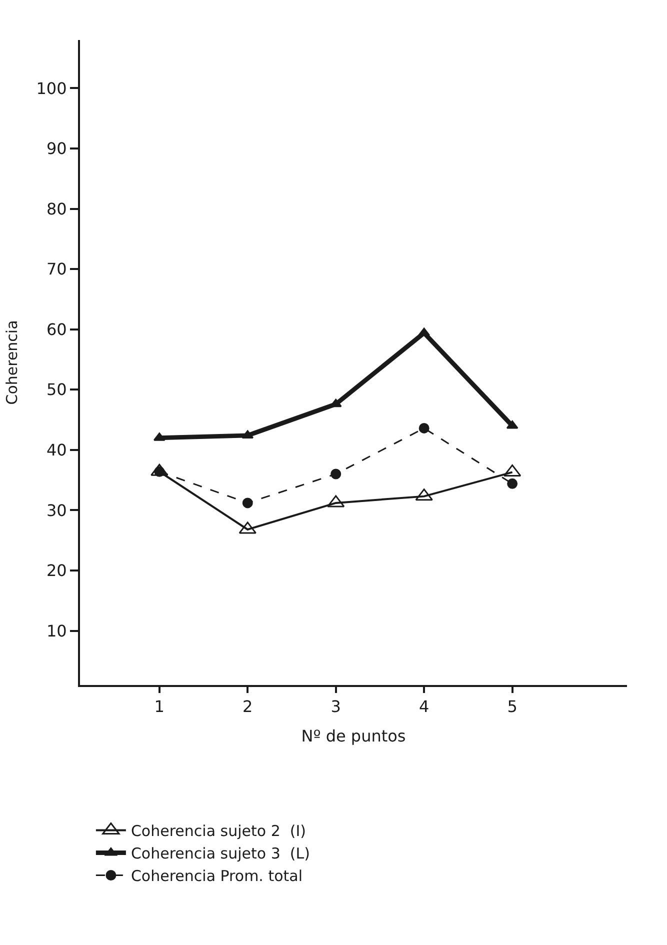  I want to click on y-tick-label: 100, so click(51, 88).